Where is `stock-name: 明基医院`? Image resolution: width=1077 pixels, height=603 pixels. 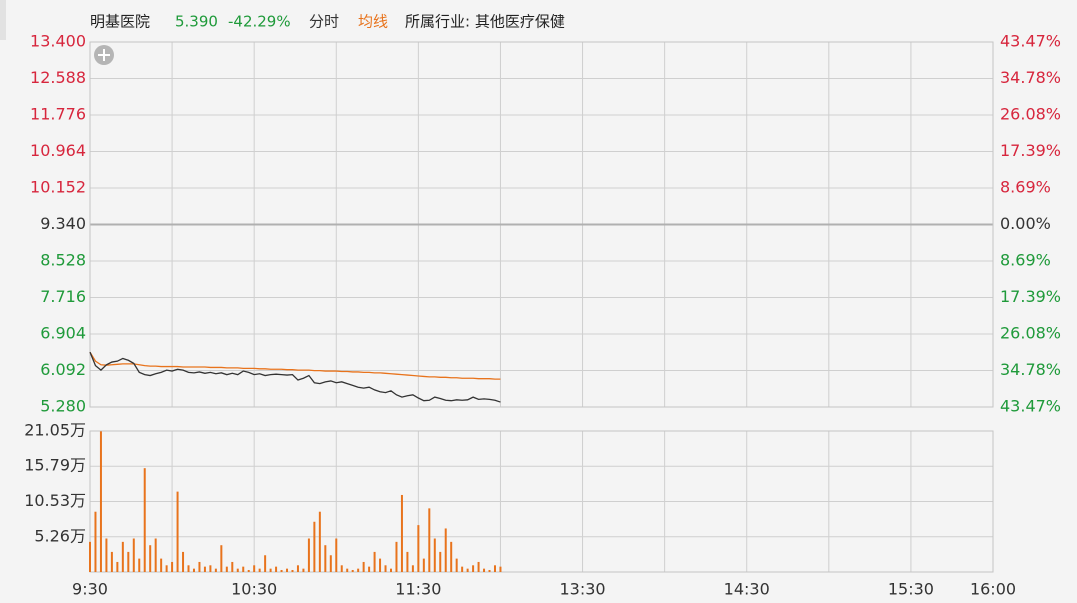 stock-name: 明基医院 is located at coordinates (120, 22).